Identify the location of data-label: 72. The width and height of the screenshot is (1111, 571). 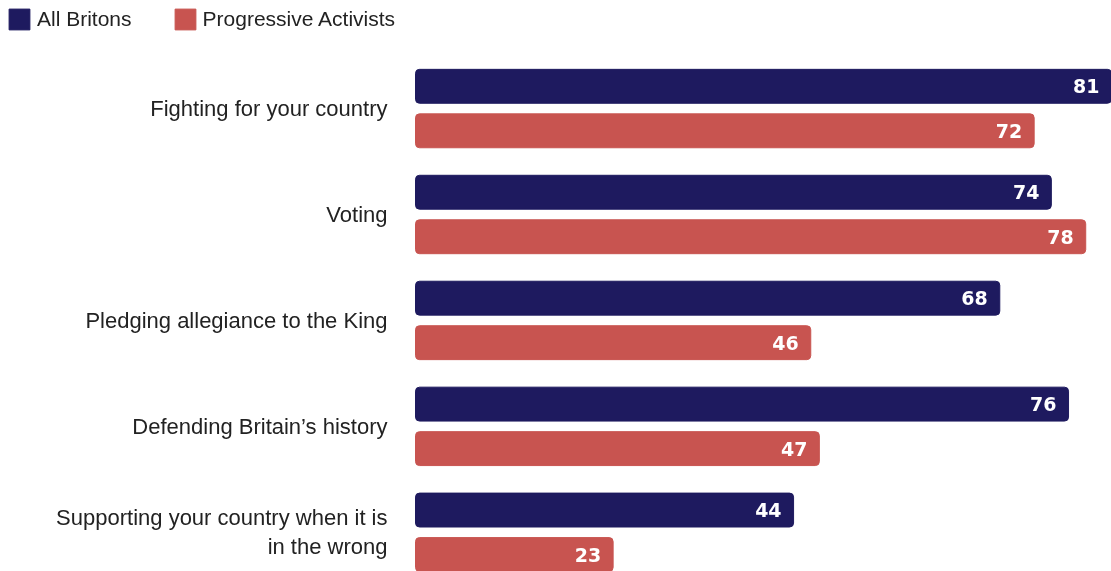
(1009, 130).